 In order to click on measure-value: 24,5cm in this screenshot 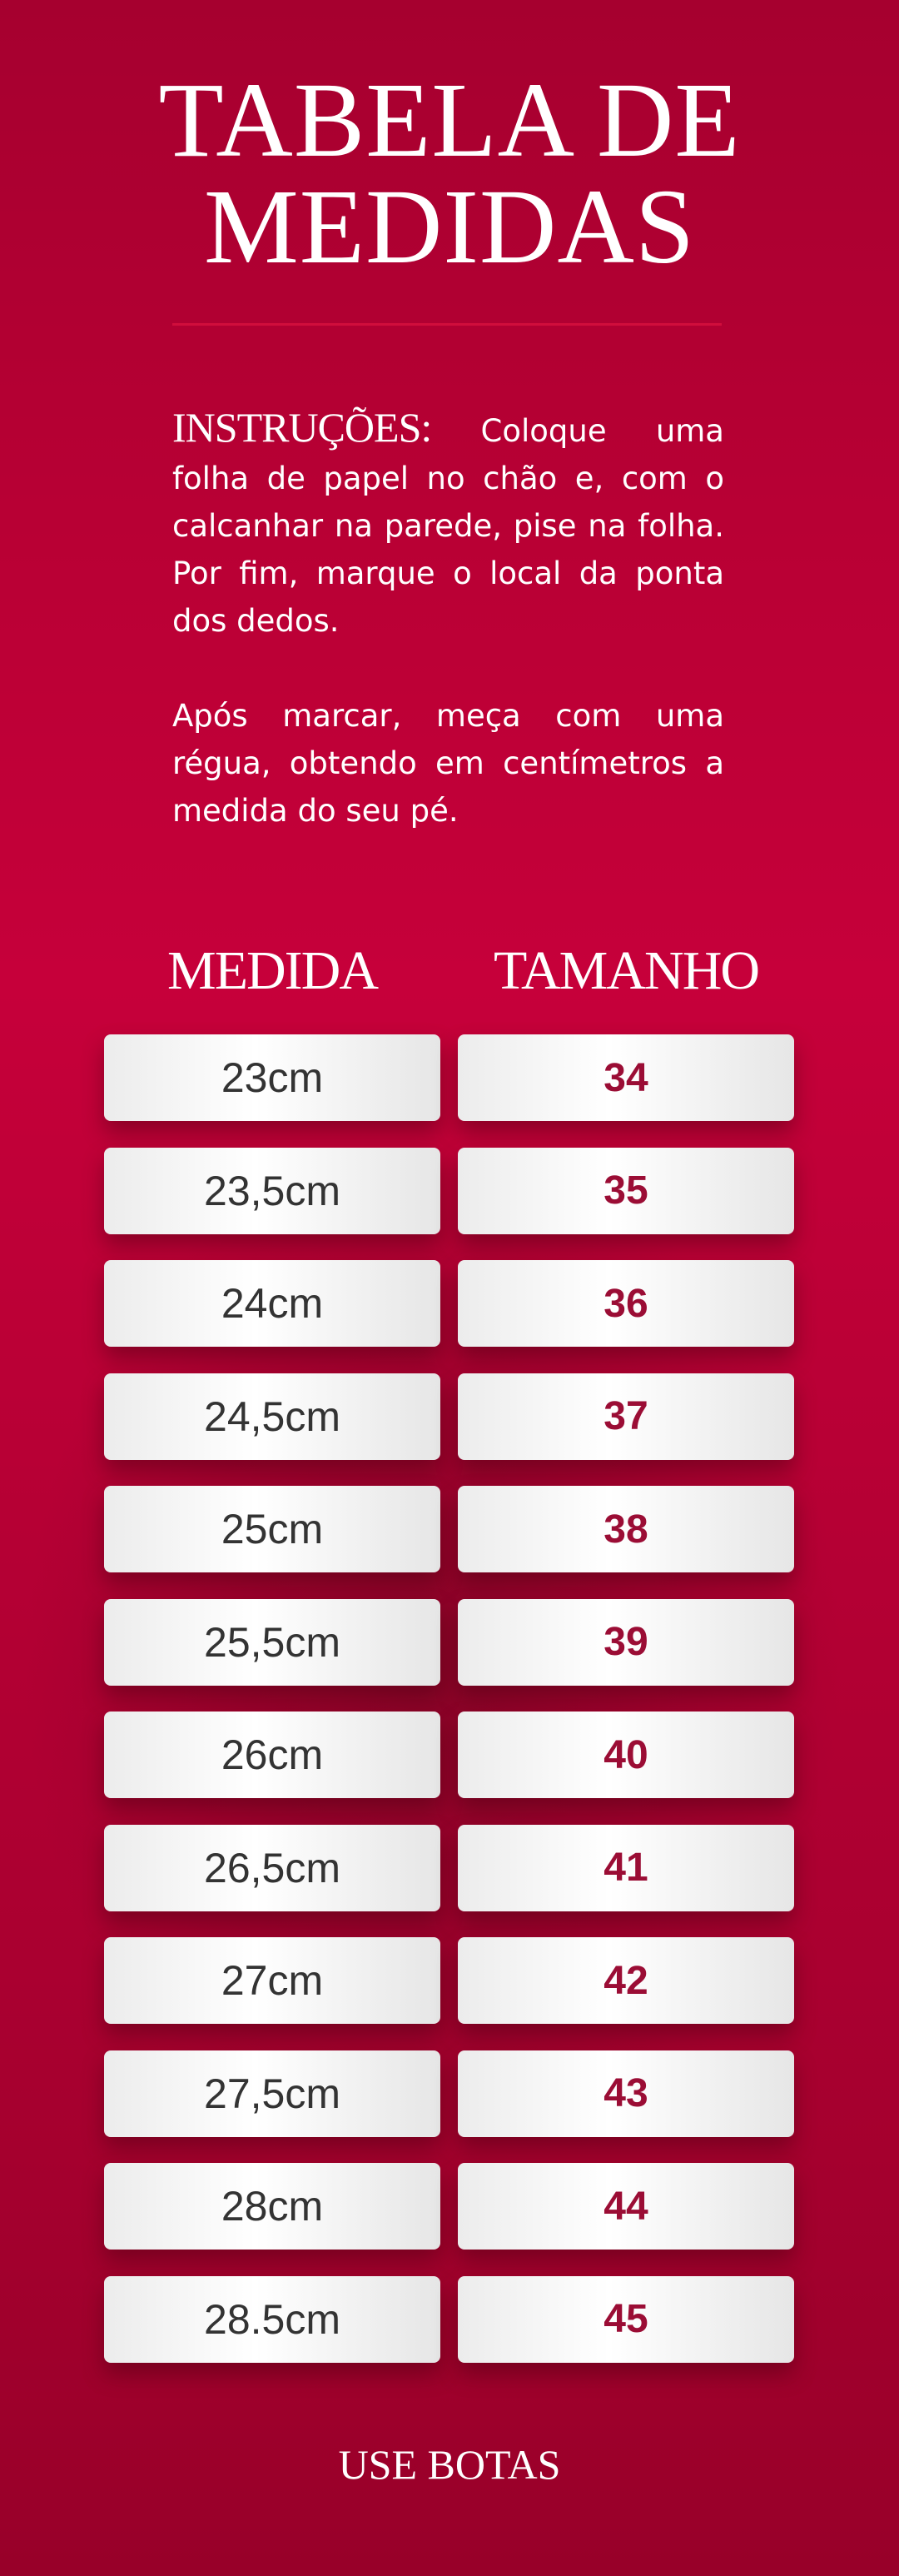, I will do `click(272, 1416)`.